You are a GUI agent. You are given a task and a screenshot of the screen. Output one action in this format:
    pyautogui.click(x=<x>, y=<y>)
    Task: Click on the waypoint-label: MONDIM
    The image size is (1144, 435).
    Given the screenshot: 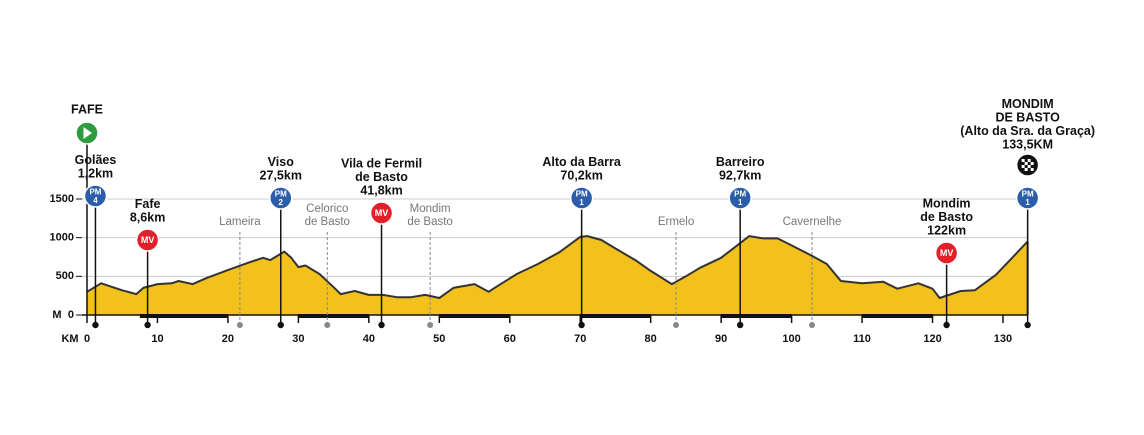 What is the action you would take?
    pyautogui.click(x=1028, y=104)
    